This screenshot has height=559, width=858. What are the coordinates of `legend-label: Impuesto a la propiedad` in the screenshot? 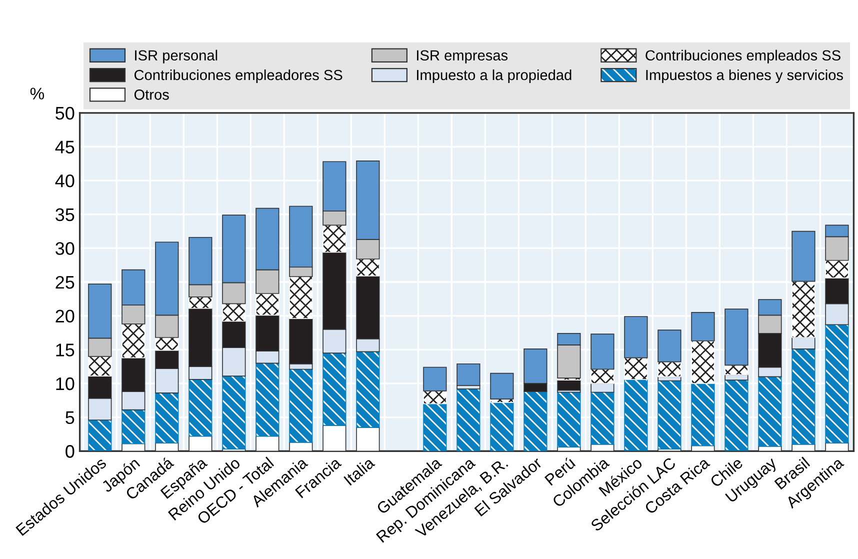 It's located at (494, 76).